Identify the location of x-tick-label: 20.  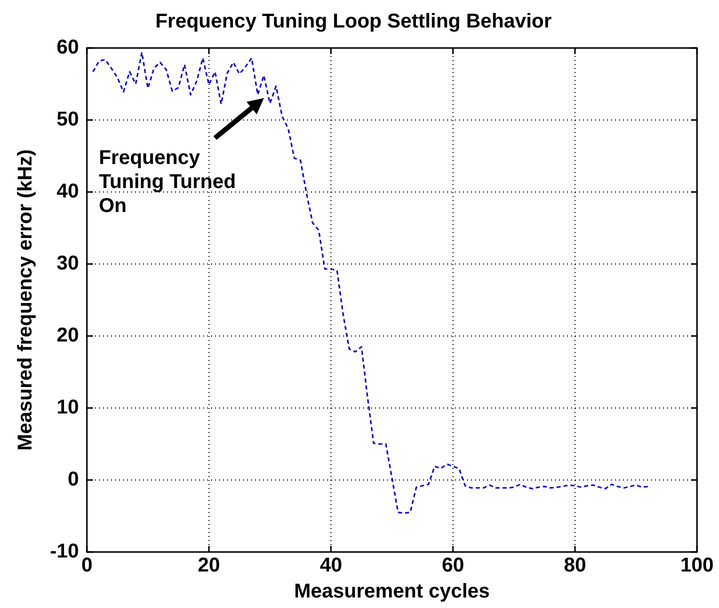
(209, 565).